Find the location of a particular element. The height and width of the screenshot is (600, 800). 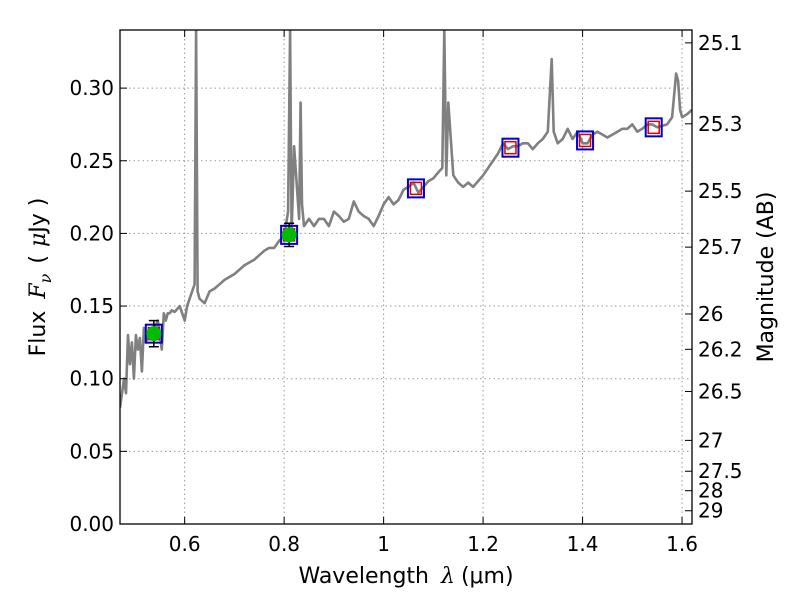

y-tick-label: 0.15 is located at coordinates (91, 306).